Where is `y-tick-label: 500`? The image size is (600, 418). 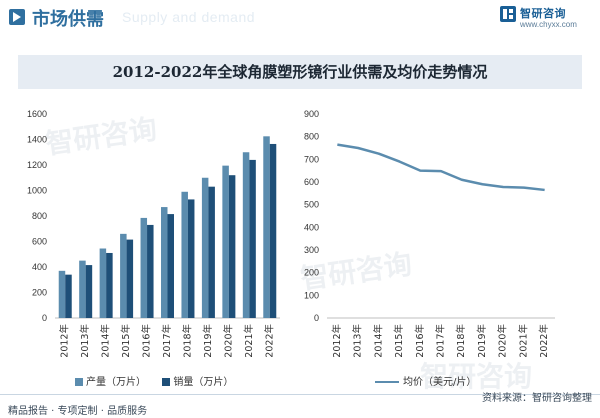 y-tick-label: 500 is located at coordinates (311, 205).